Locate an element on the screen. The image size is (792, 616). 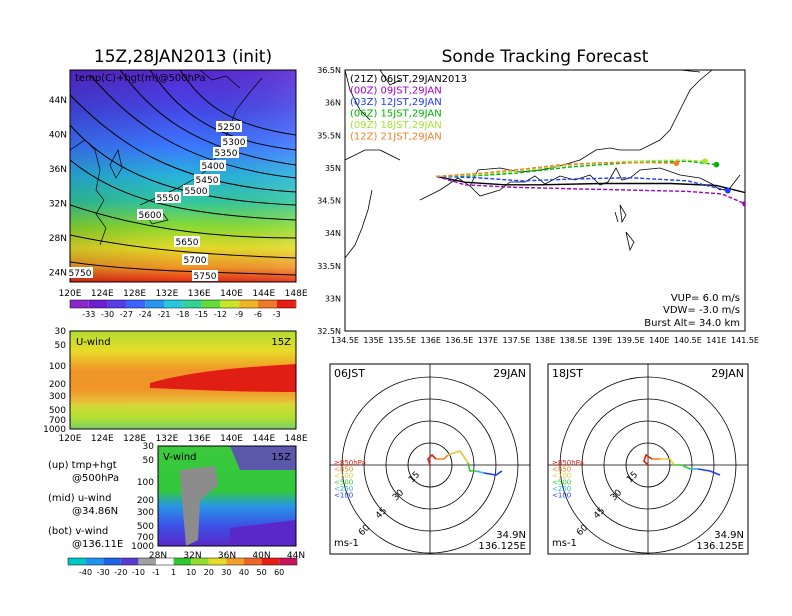
vdw-text: VDW= -3.0 m/s is located at coordinates (701, 310).